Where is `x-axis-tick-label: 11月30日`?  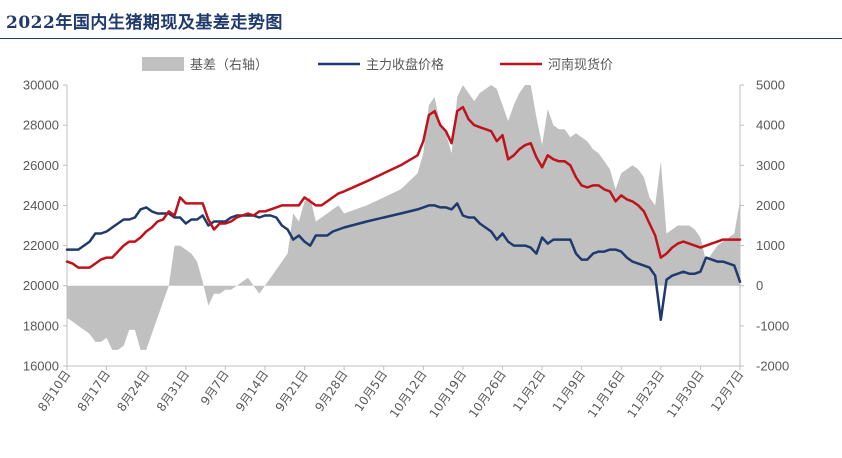 x-axis-tick-label: 11月30日 is located at coordinates (685, 394).